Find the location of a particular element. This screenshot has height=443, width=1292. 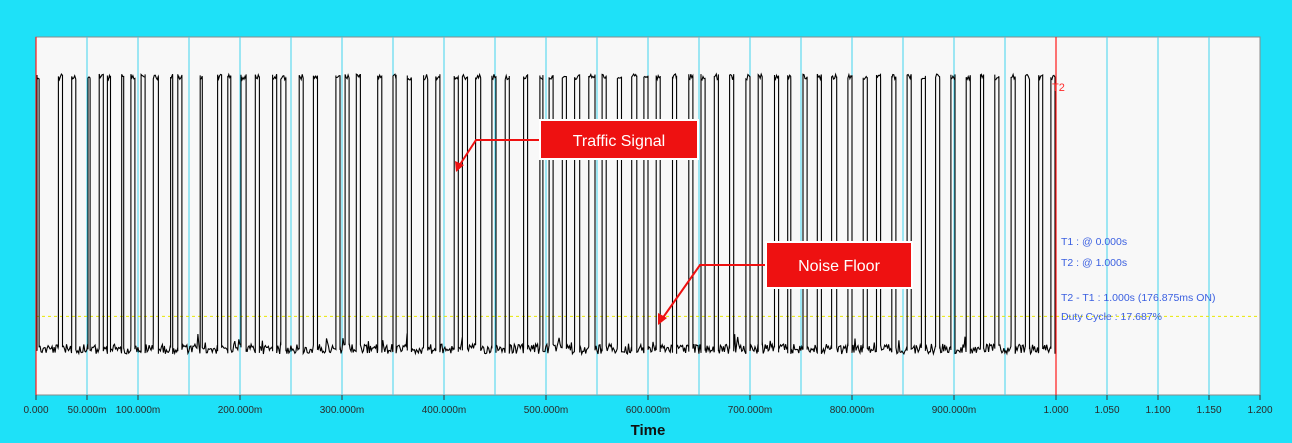

x-axis-title: Time is located at coordinates (648, 430).